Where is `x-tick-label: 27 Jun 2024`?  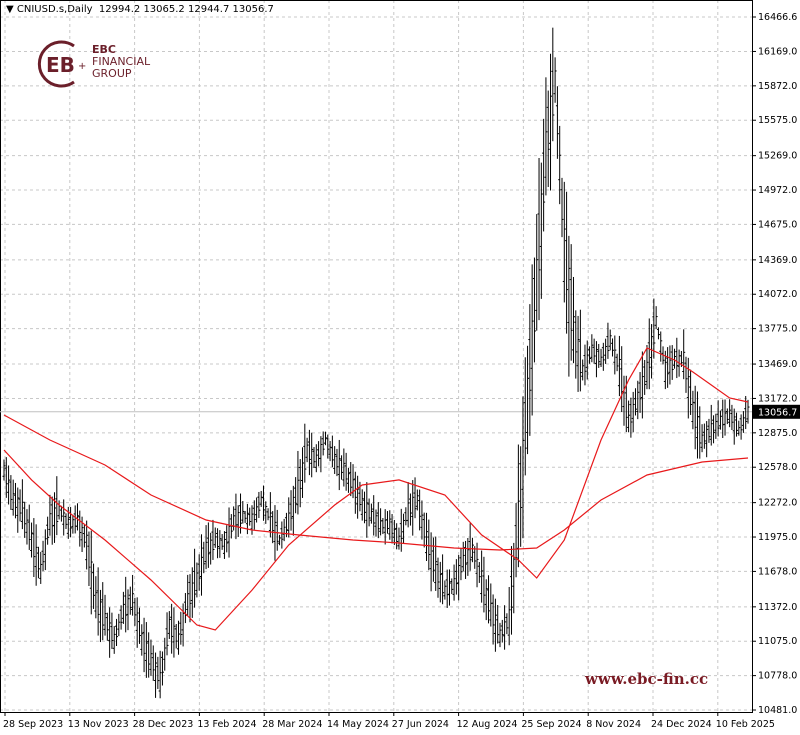 x-tick-label: 27 Jun 2024 is located at coordinates (420, 724).